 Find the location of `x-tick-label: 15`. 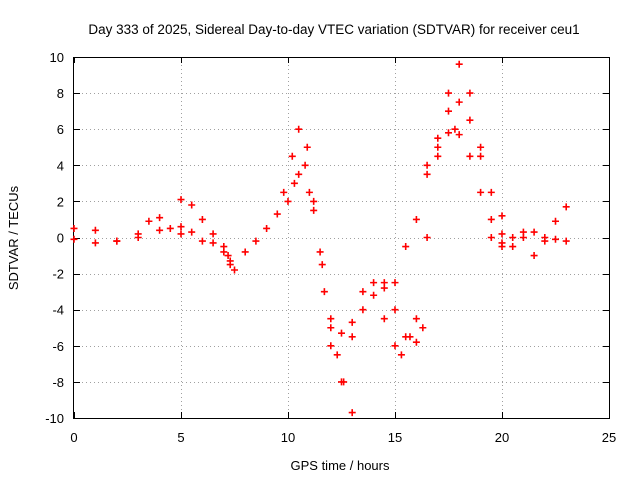

x-tick-label: 15 is located at coordinates (395, 437).